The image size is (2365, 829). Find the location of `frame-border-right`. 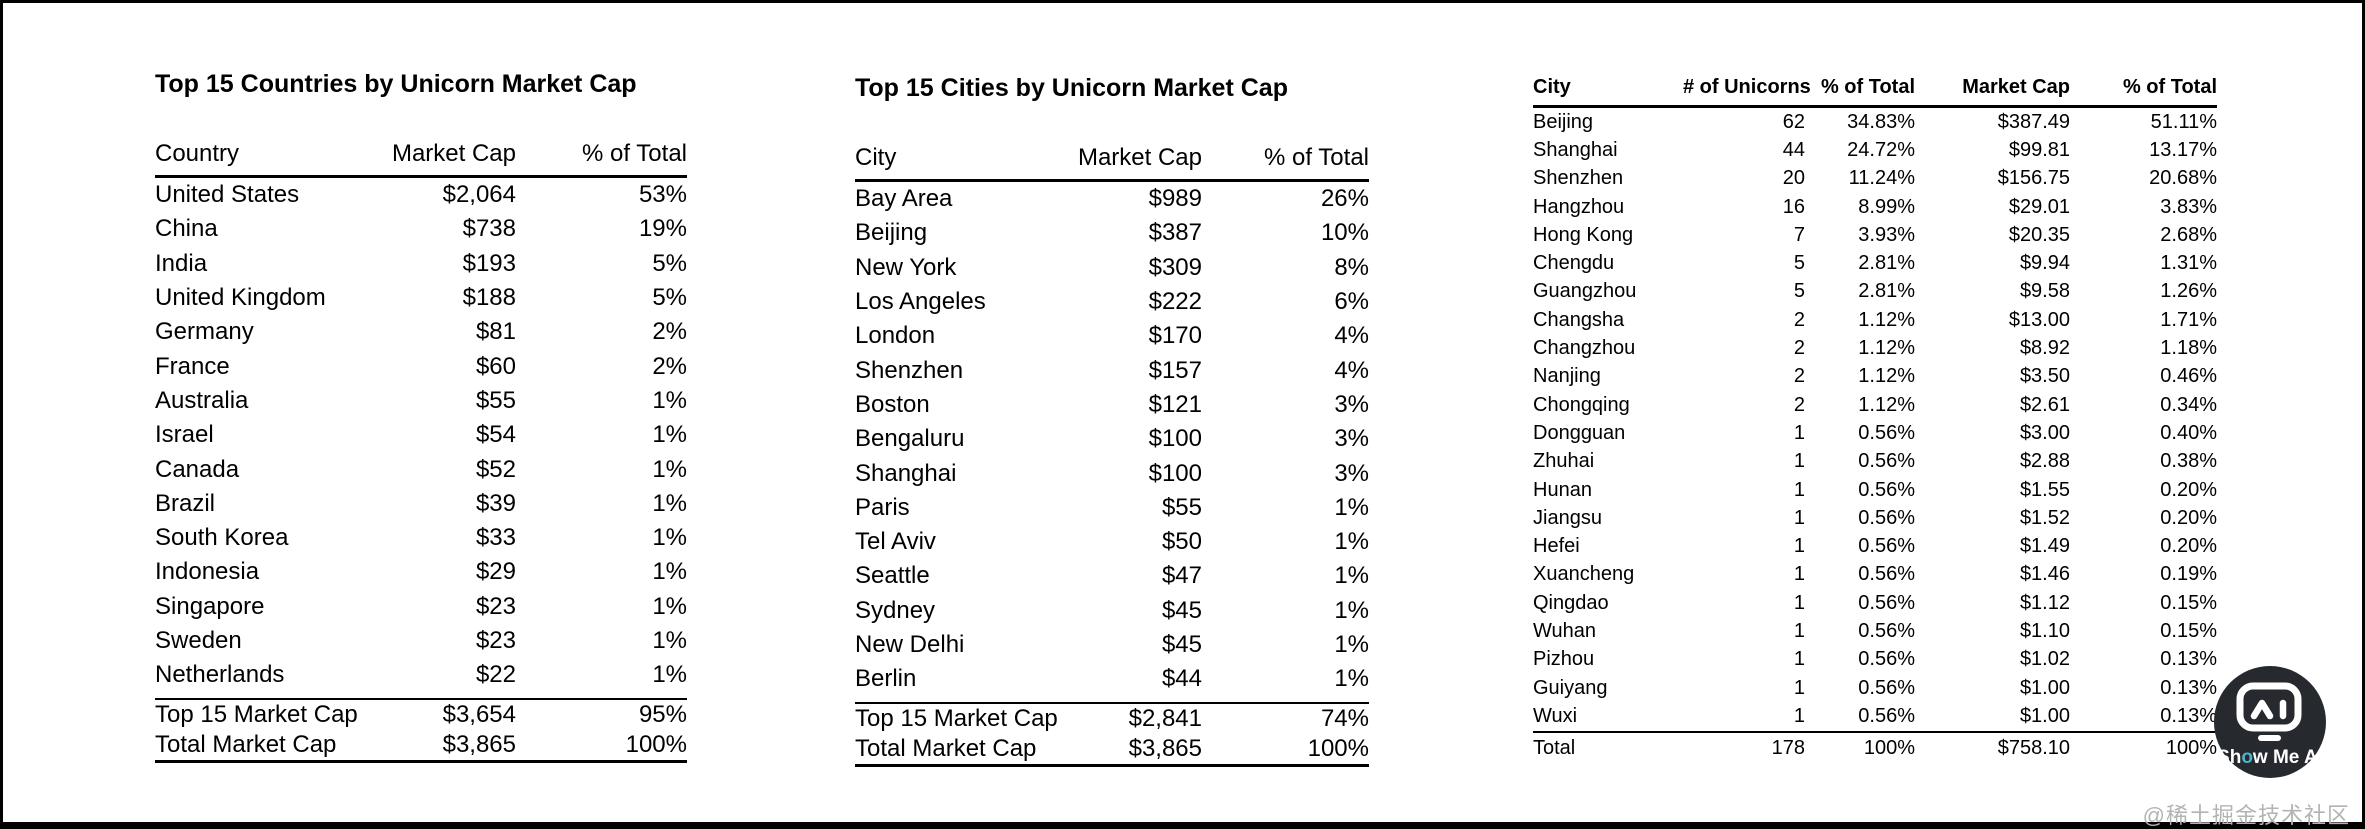

frame-border-right is located at coordinates (2363, 414).